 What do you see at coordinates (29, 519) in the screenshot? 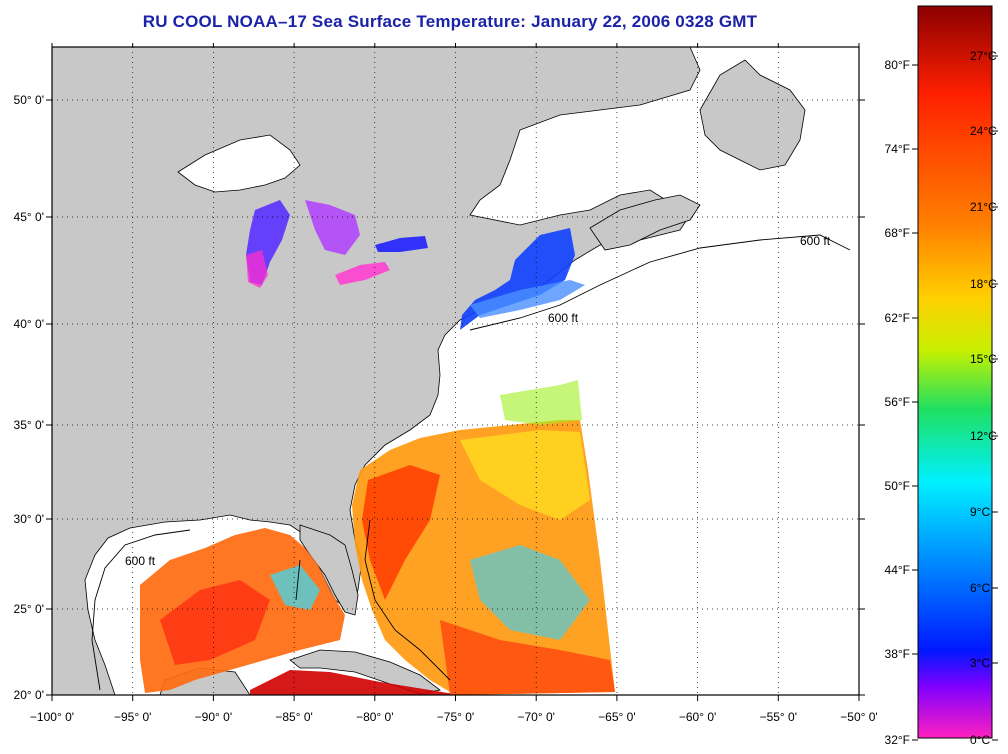
I see `latitude-tick-label: 30° 0'` at bounding box center [29, 519].